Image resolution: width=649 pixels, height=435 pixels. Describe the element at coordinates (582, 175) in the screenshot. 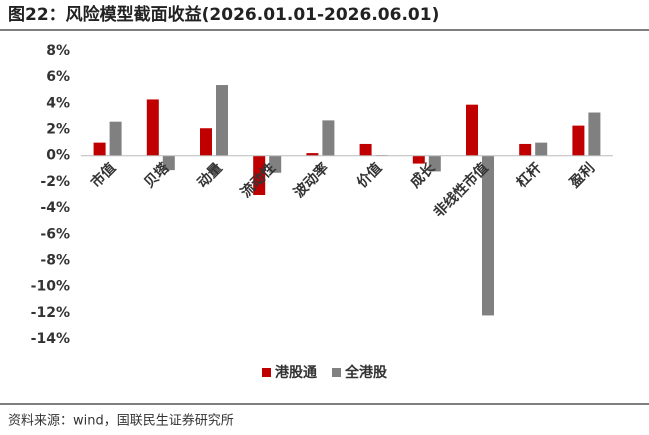

I see `x-tick-label: 盈利` at that location.